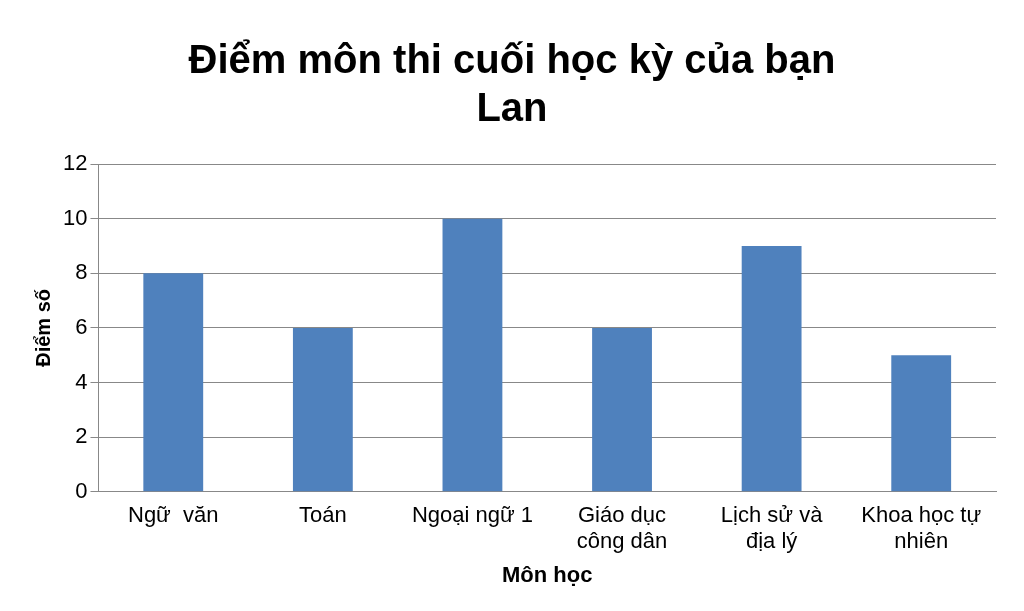 The image size is (1024, 611). Describe the element at coordinates (81, 436) in the screenshot. I see `y-tick-label: 2` at that location.